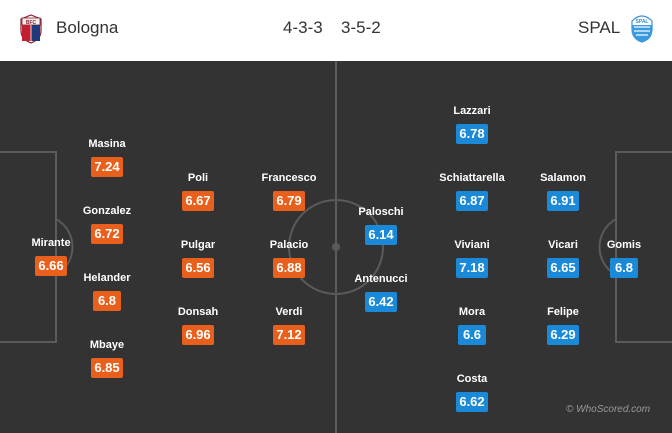  What do you see at coordinates (289, 178) in the screenshot?
I see `player-name: Francesco` at bounding box center [289, 178].